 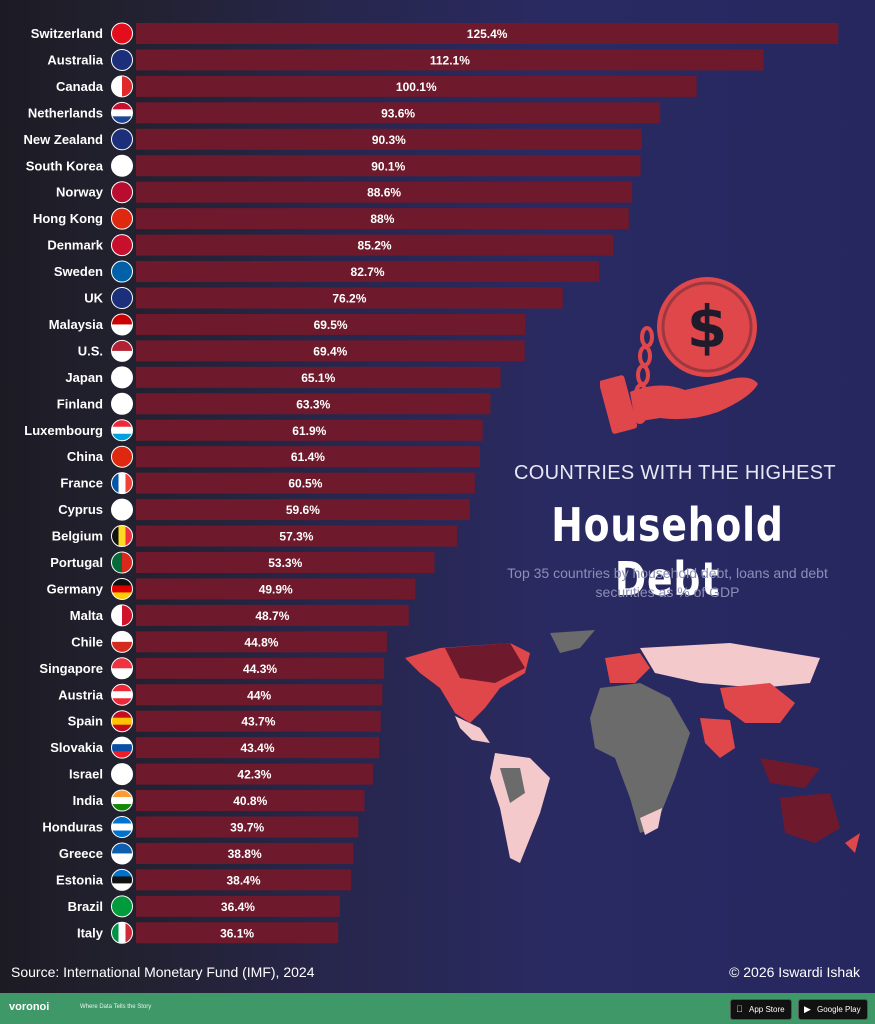 What do you see at coordinates (122, 721) in the screenshot?
I see `spain-flag-icon` at bounding box center [122, 721].